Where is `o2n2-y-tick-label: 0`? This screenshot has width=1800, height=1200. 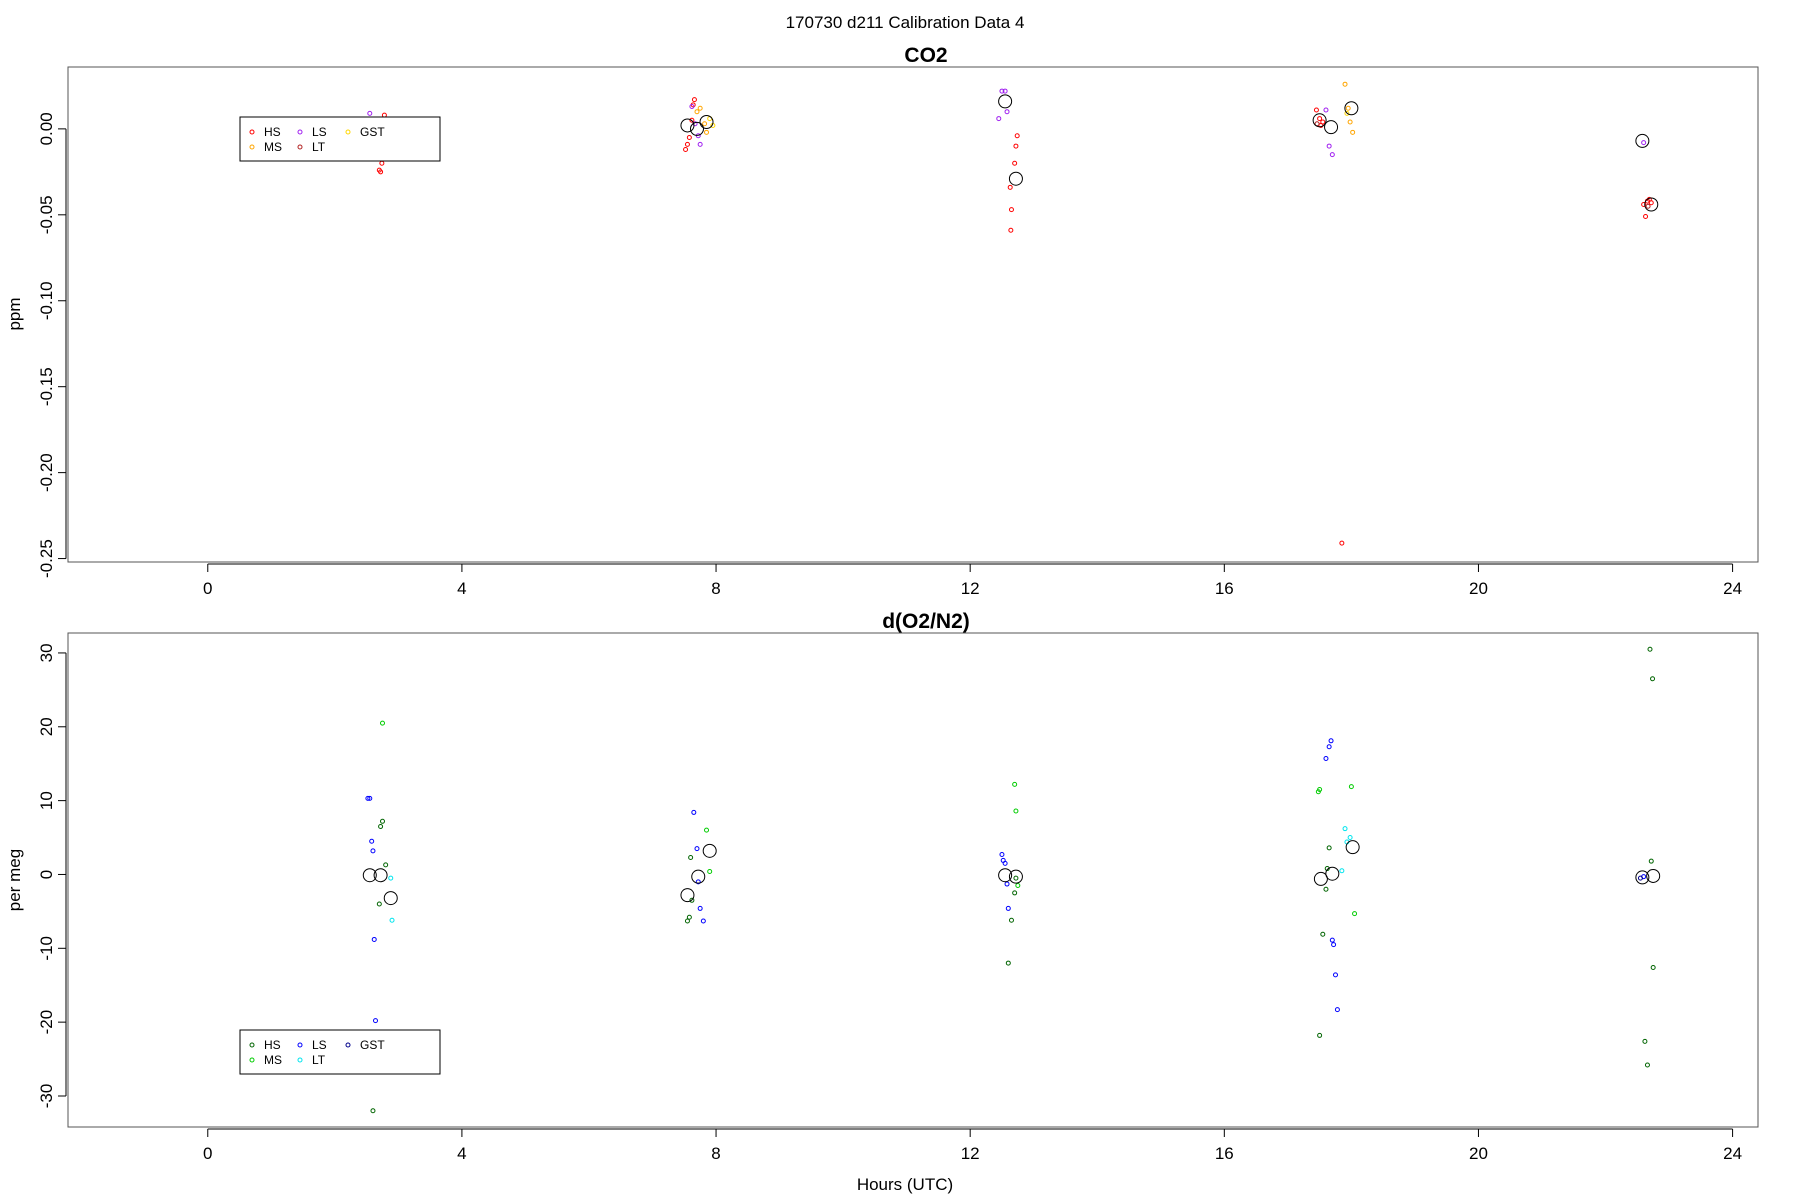
o2n2-y-tick-label: 0 is located at coordinates (46, 874).